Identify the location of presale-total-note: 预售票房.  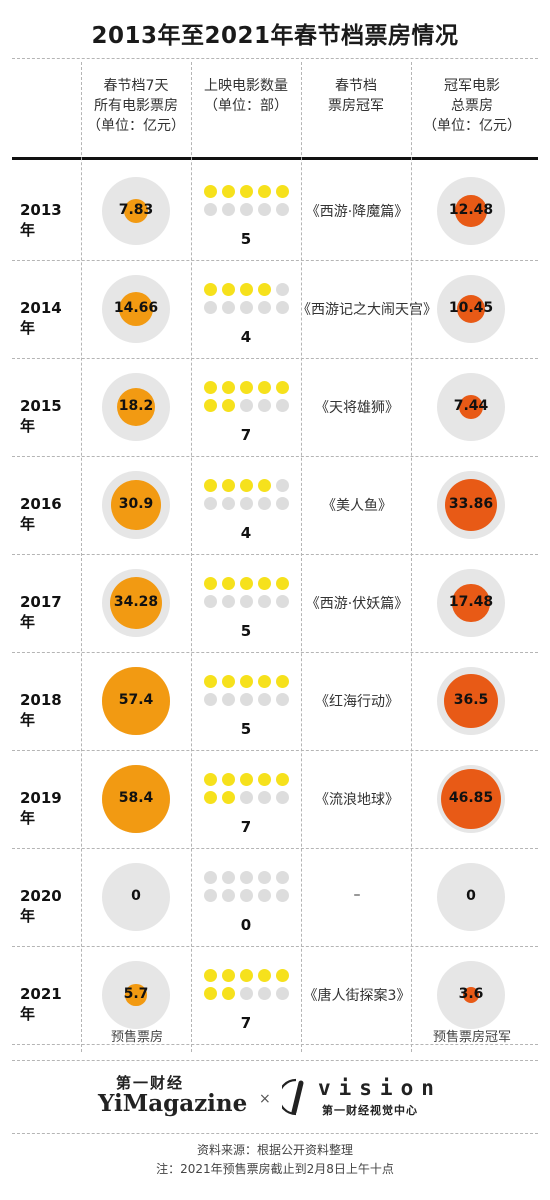
(136, 1037).